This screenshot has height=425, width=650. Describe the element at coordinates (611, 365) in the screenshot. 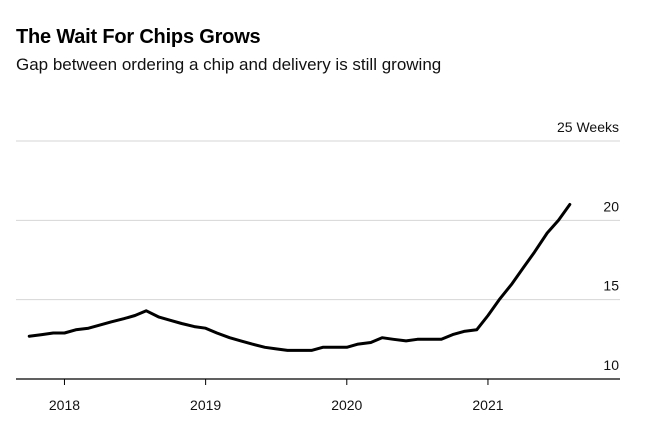

I see `y-tick-label-10: 10` at that location.